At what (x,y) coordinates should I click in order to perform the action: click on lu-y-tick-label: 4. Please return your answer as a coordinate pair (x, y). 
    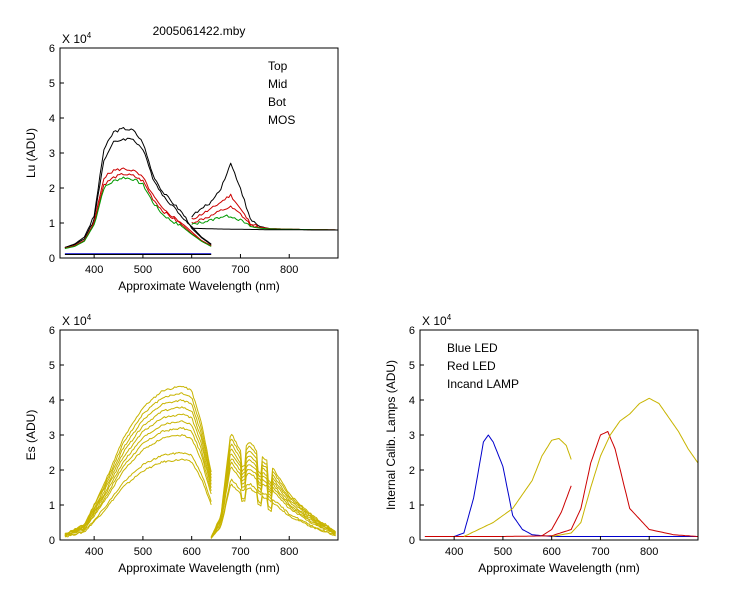
    Looking at the image, I should click on (52, 119).